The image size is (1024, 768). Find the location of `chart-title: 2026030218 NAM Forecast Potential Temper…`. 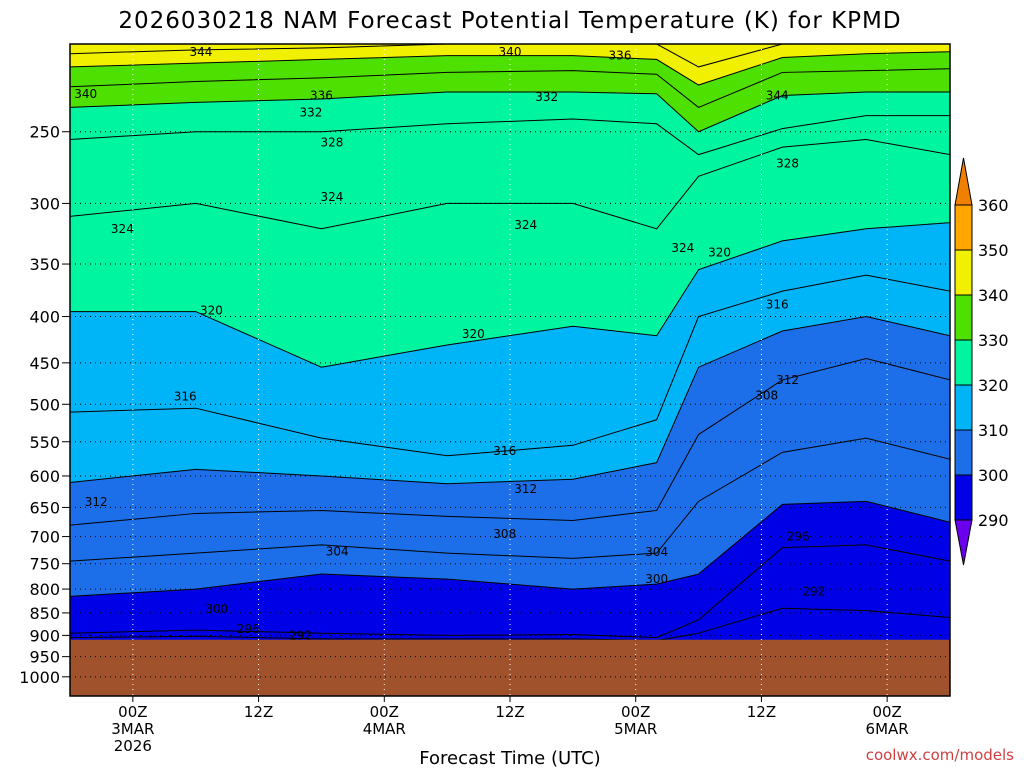

chart-title: 2026030218 NAM Forecast Potential Temper… is located at coordinates (509, 21).